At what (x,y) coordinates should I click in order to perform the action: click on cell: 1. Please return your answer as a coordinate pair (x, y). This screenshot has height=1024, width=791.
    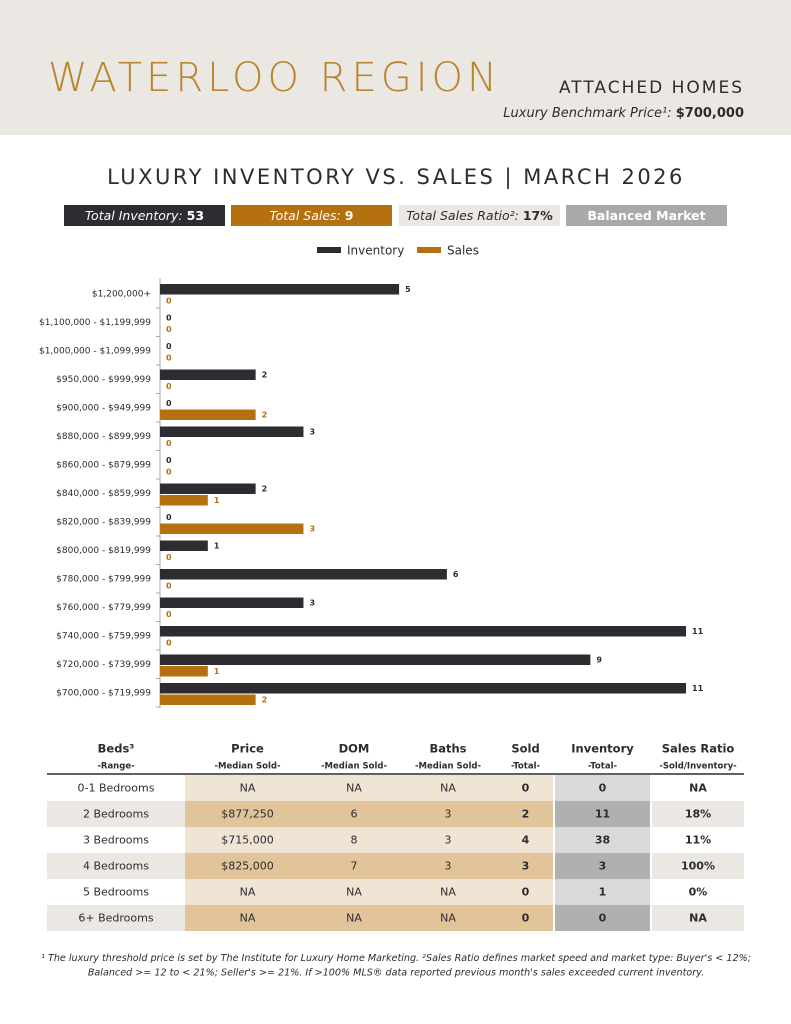
    Looking at the image, I should click on (603, 892).